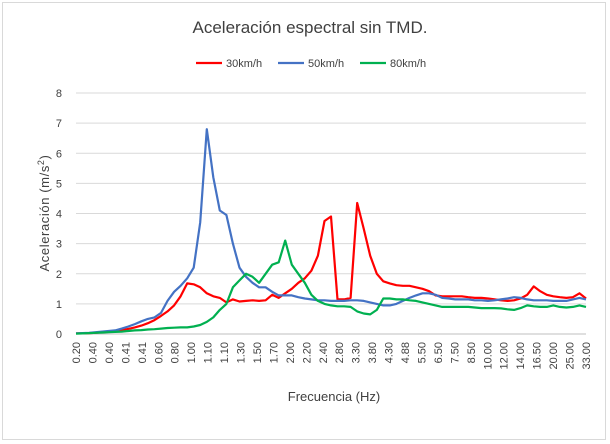 Image resolution: width=610 pixels, height=444 pixels. Describe the element at coordinates (390, 352) in the screenshot. I see `x-tick-label: 4.30` at that location.